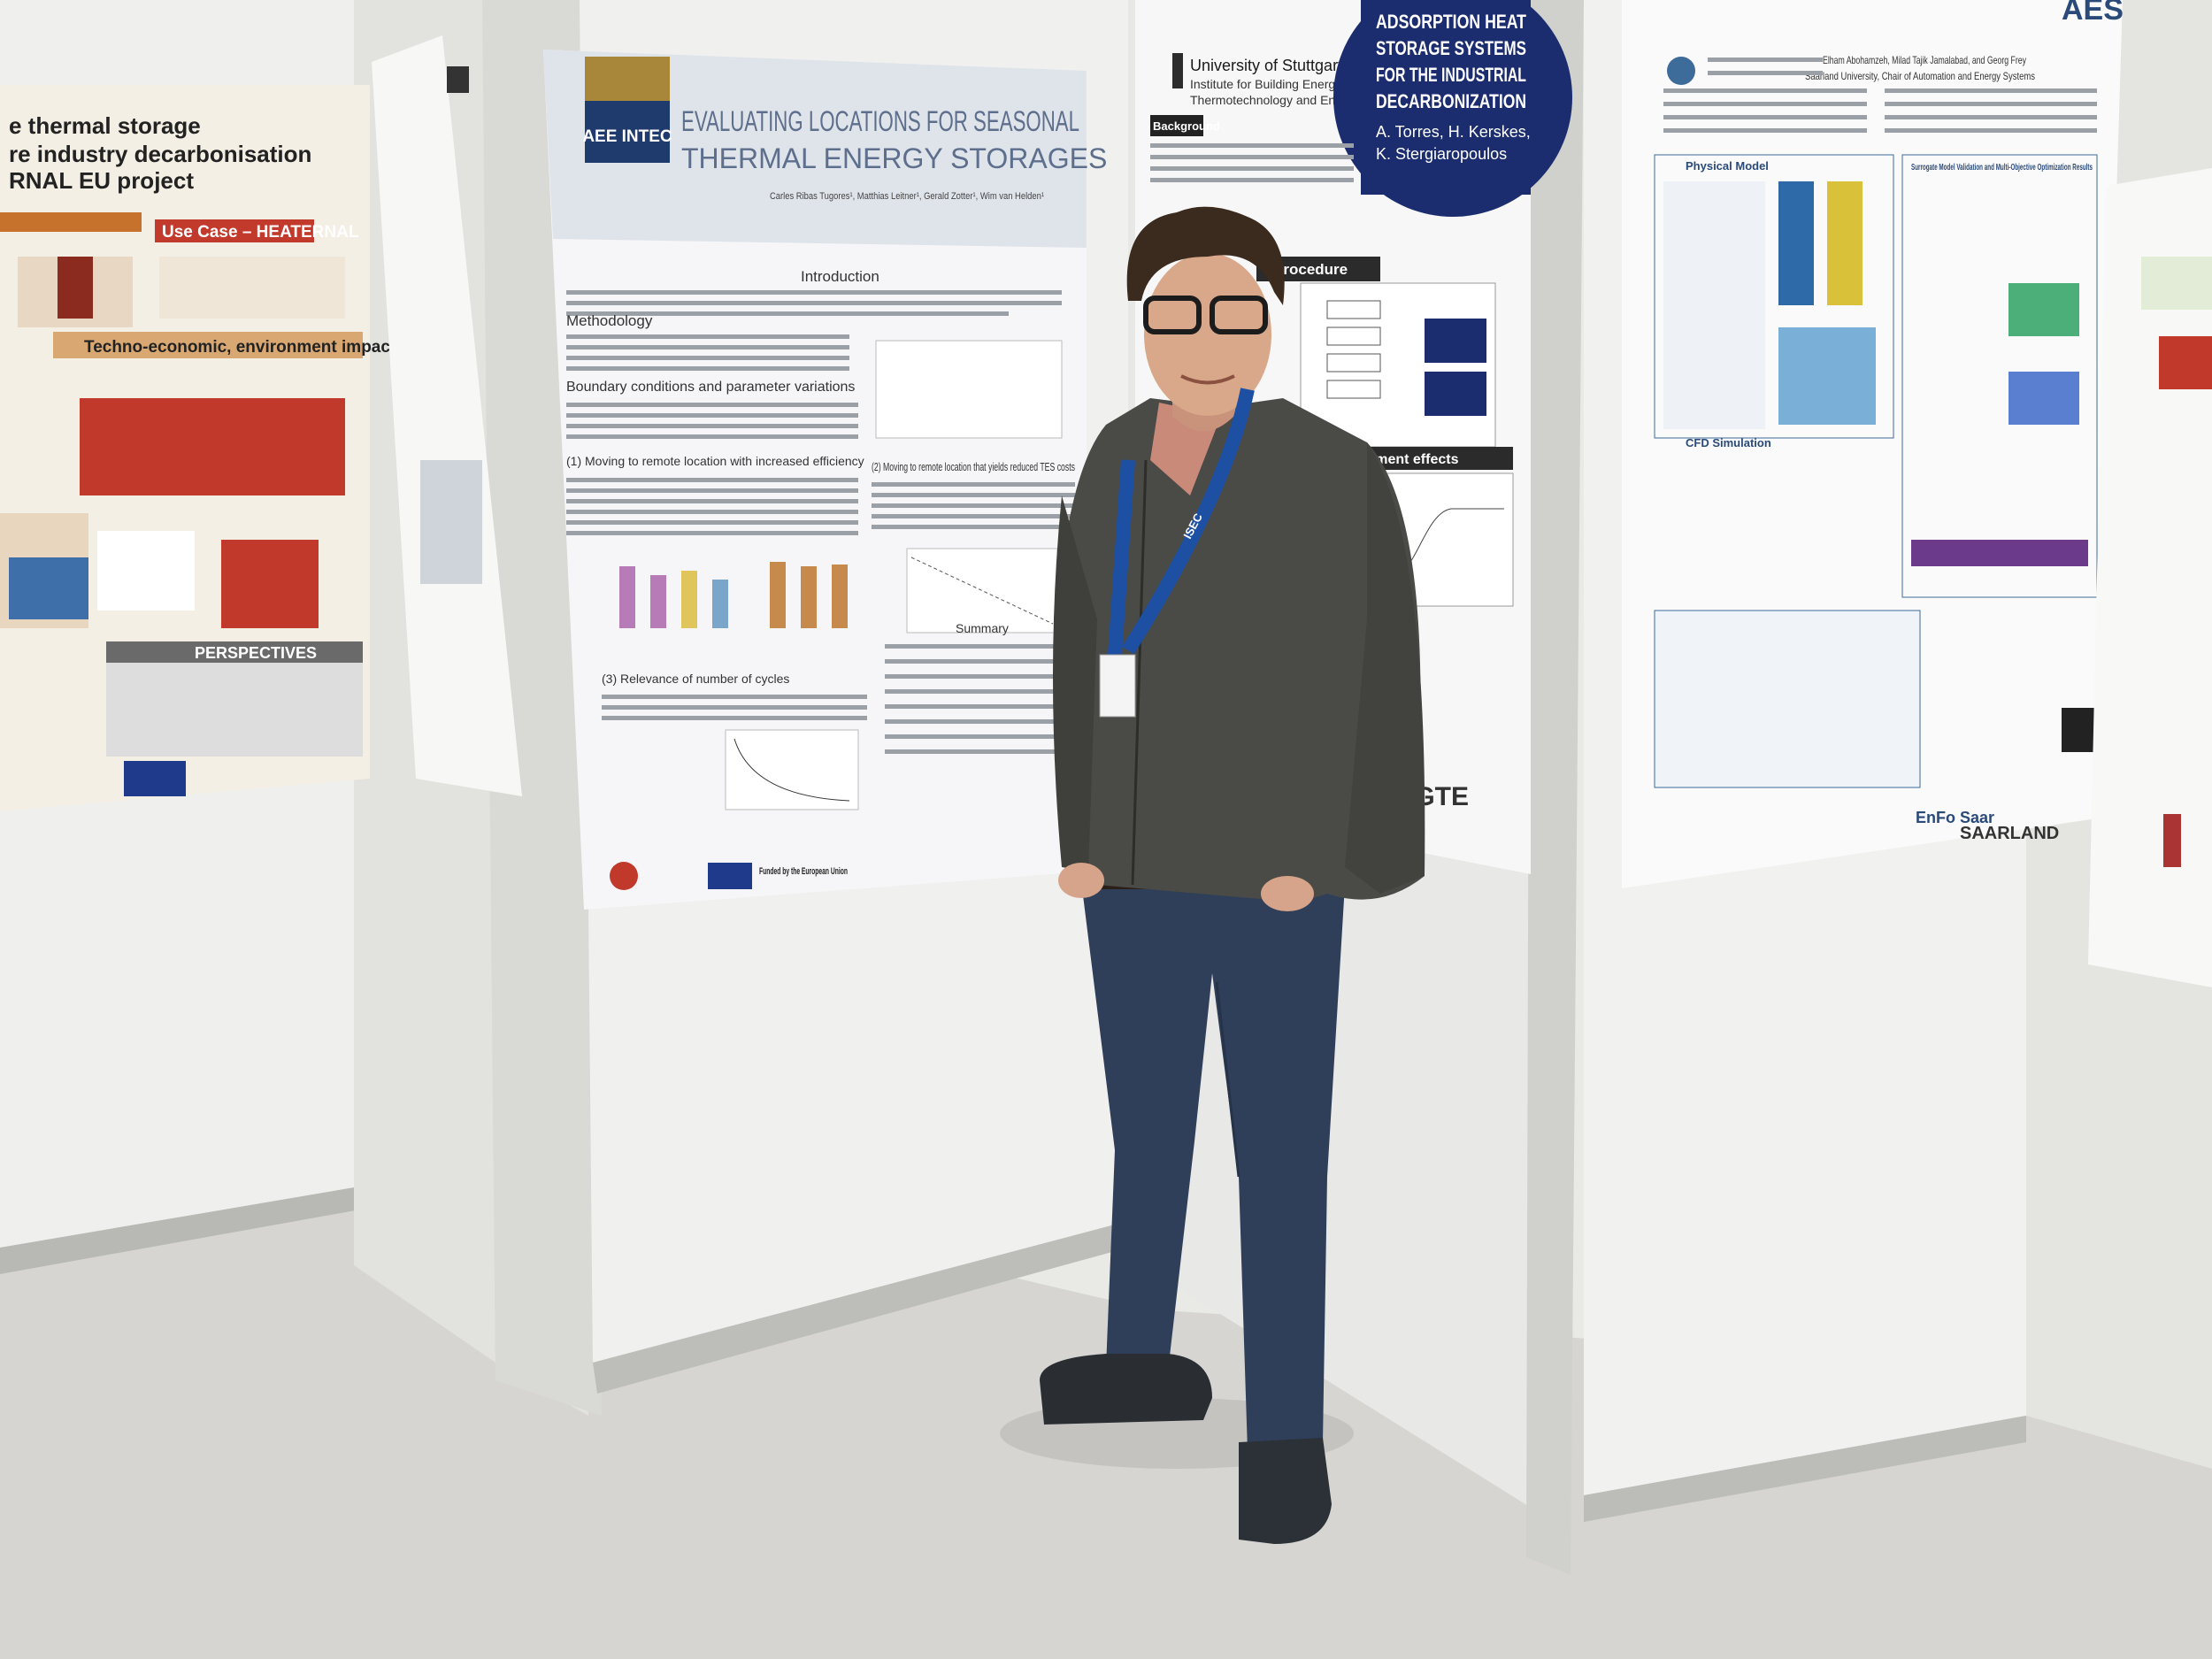  What do you see at coordinates (1212, 1159) in the screenshot?
I see `jeans` at bounding box center [1212, 1159].